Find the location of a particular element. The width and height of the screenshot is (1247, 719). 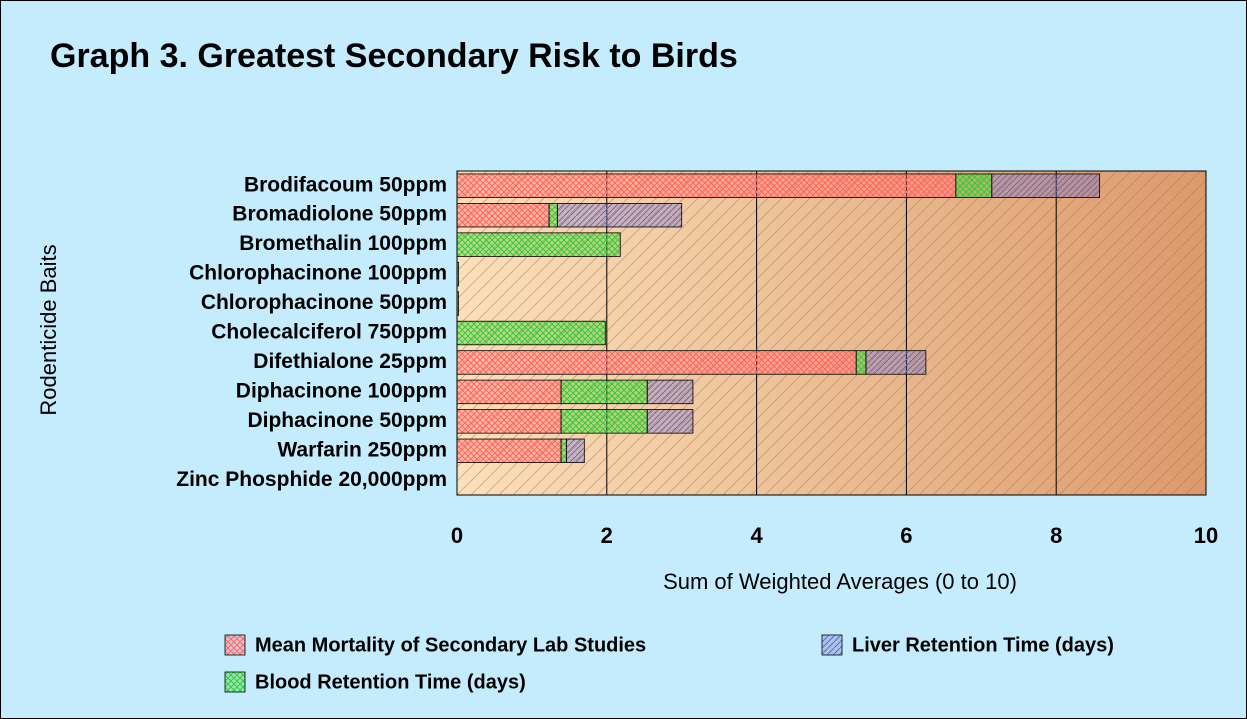

x-axis-label: Sum of Weighted Averages (0 to 10) is located at coordinates (840, 581).